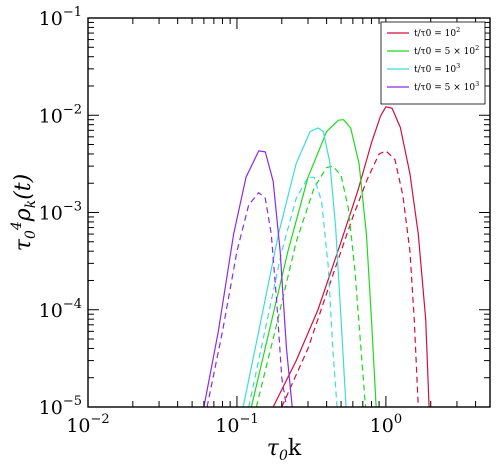 This screenshot has width=498, height=468. I want to click on legend-label: t/τ0 = 5 × 102, so click(446, 50).